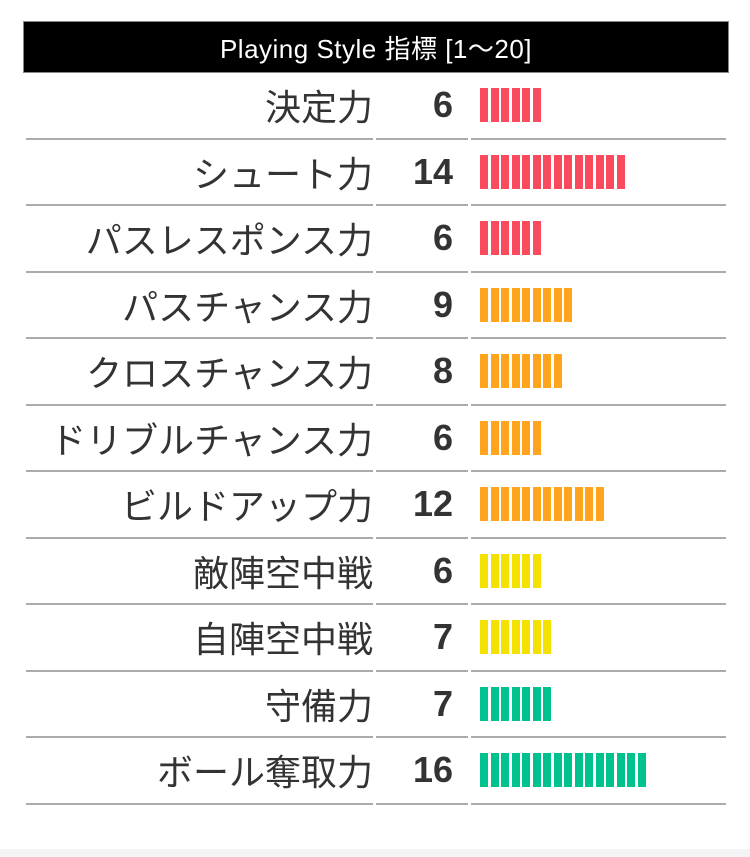 The height and width of the screenshot is (857, 750). Describe the element at coordinates (199, 638) in the screenshot. I see `stat-label: 自陣空中戦` at that location.